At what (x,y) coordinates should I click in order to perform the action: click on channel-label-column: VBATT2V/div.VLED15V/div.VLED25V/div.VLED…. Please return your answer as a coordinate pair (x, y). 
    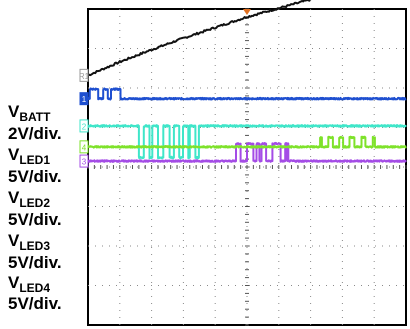
    Looking at the image, I should click on (35, 207).